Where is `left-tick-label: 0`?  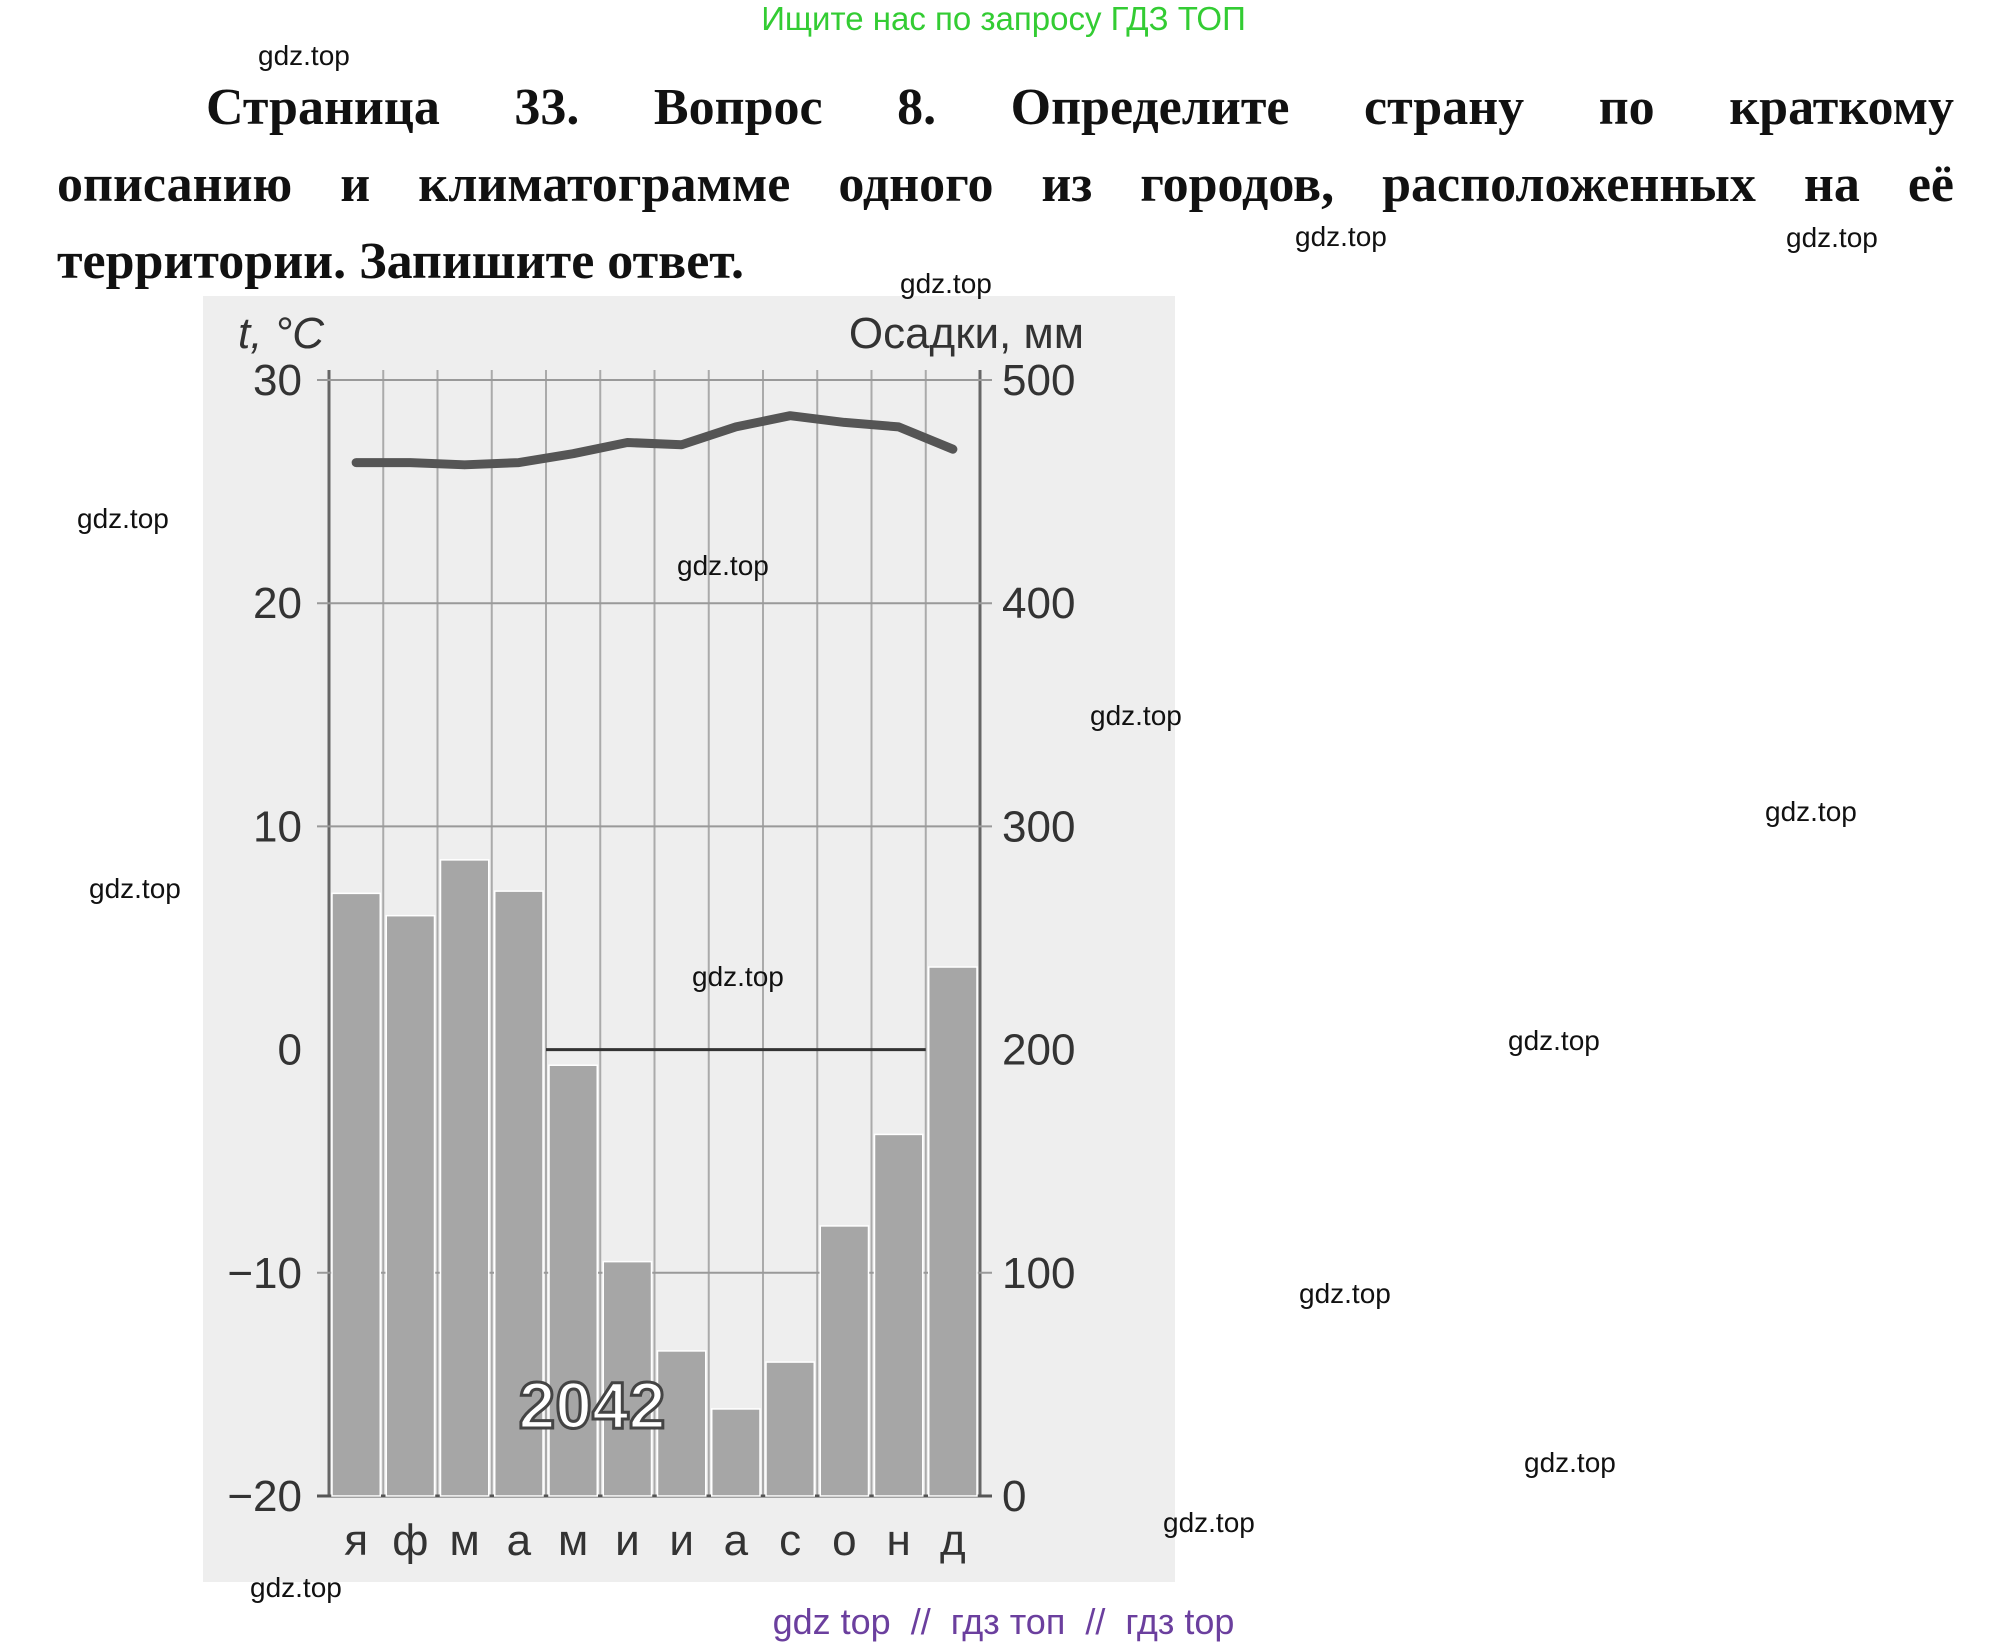 left-tick-label: 0 is located at coordinates (290, 1050).